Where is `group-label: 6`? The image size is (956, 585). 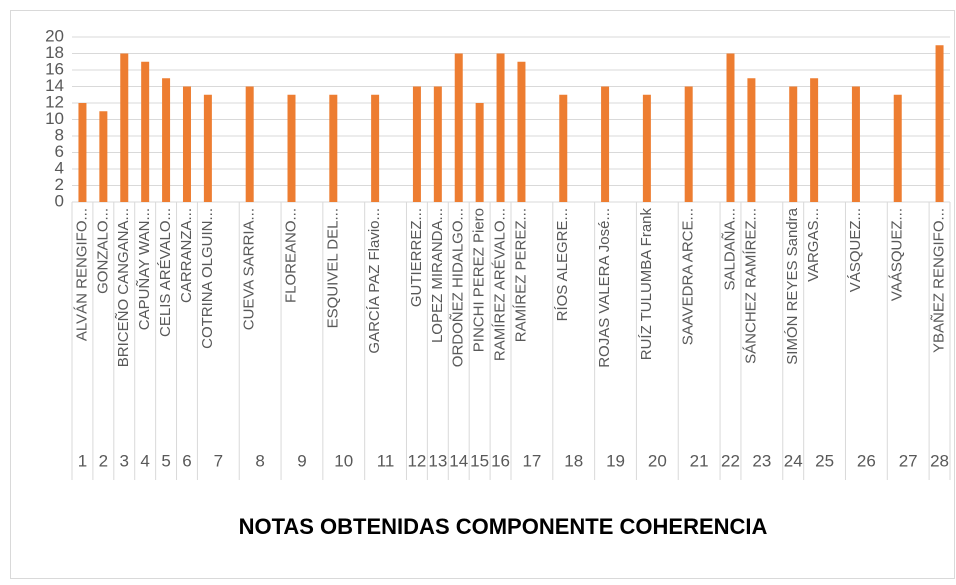 group-label: 6 is located at coordinates (186, 460).